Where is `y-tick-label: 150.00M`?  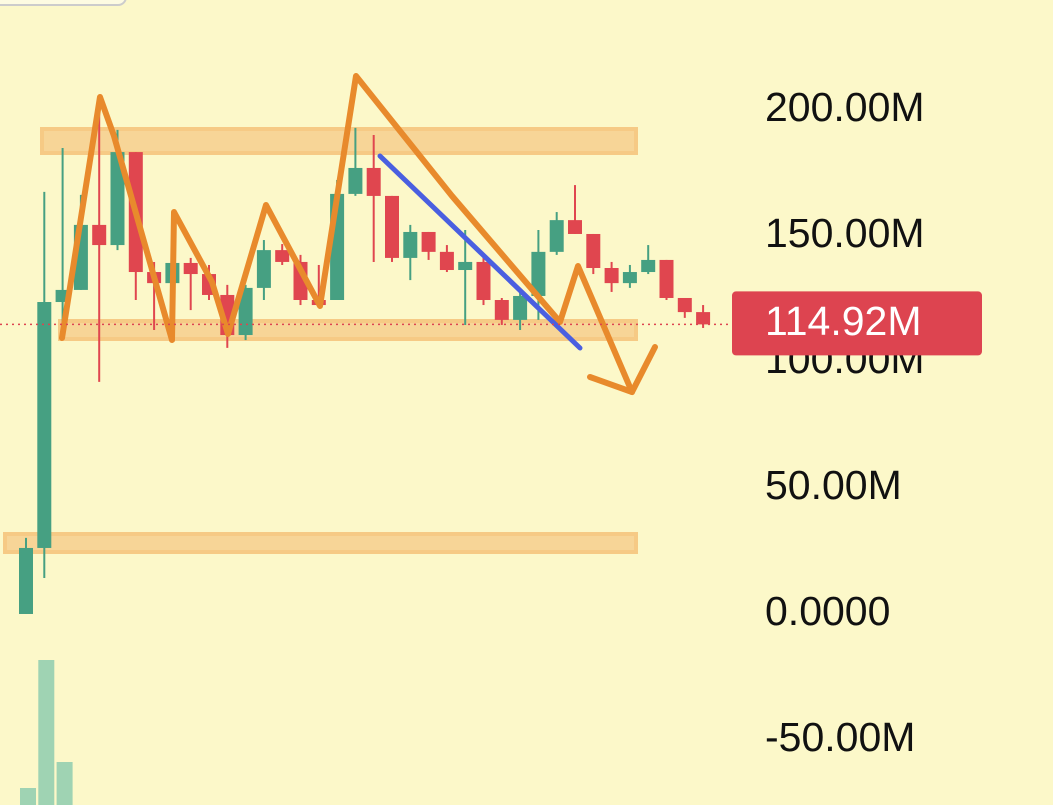 y-tick-label: 150.00M is located at coordinates (845, 233).